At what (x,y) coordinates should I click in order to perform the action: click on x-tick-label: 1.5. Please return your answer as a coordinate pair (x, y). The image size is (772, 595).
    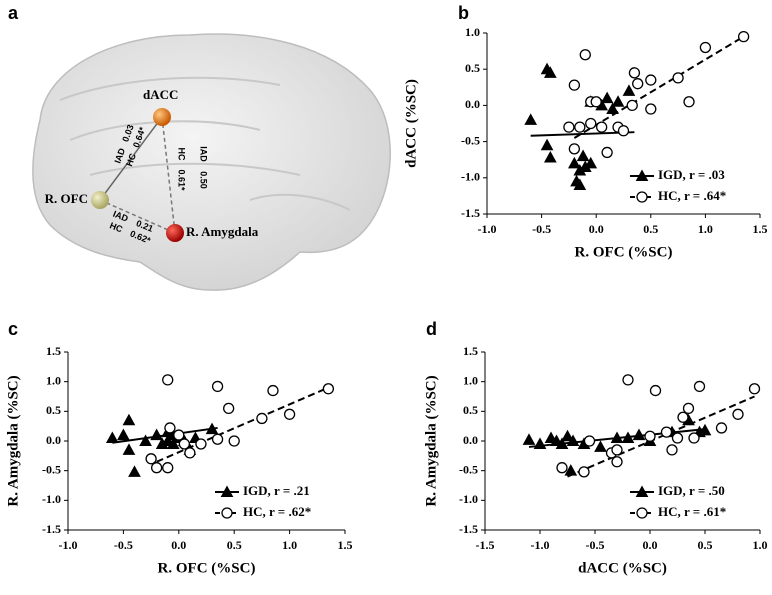
    Looking at the image, I should click on (760, 229).